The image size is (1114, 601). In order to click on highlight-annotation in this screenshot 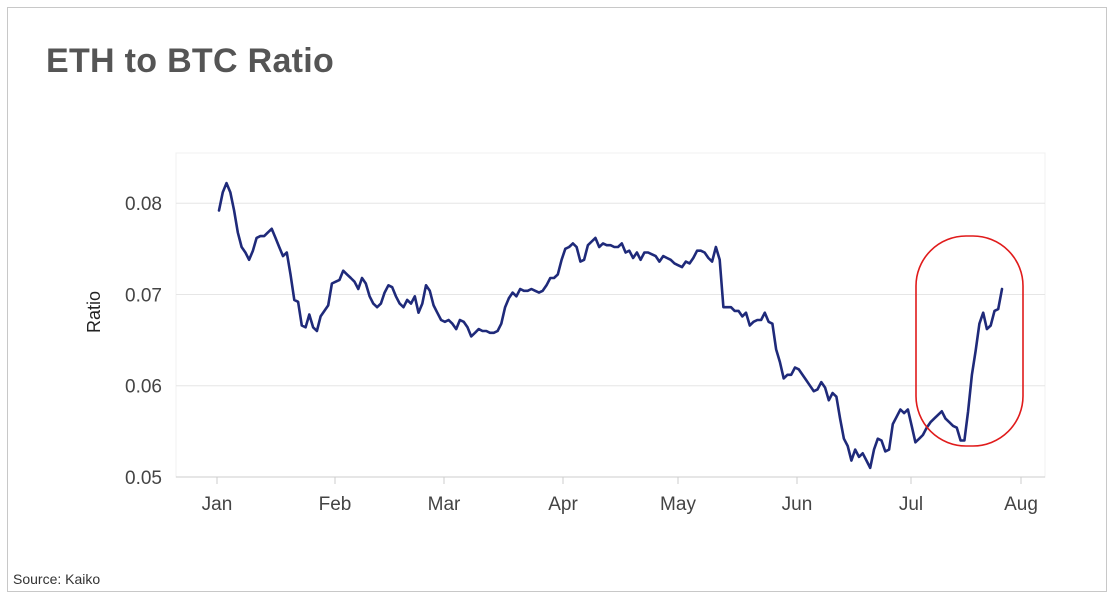, I will do `click(969, 341)`.